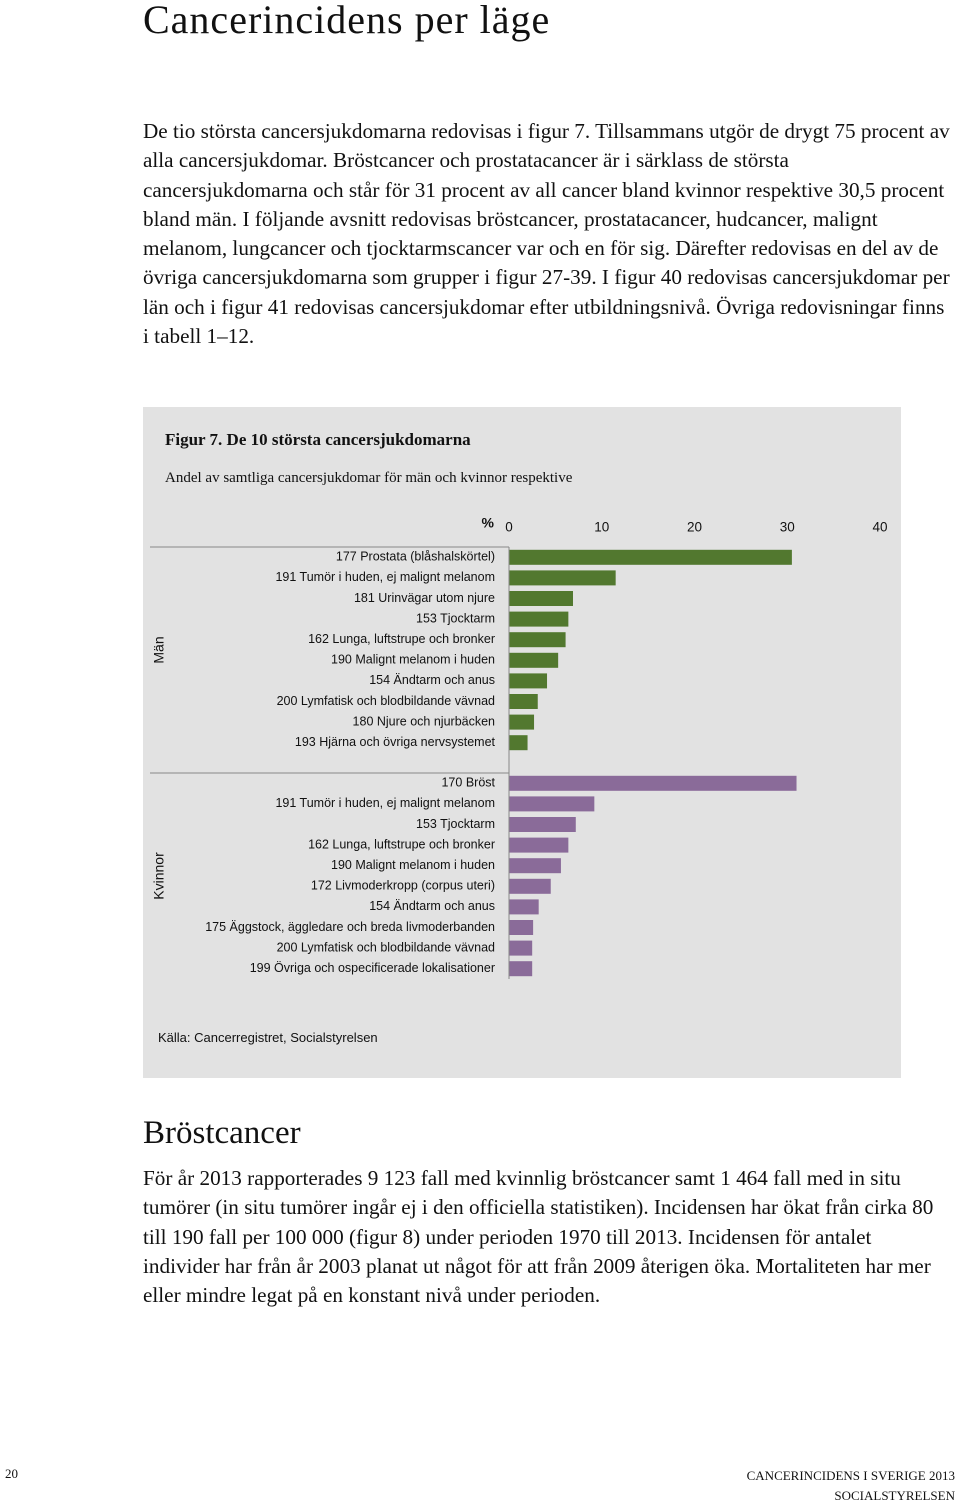 The image size is (960, 1503). I want to click on x-tick-label: 10, so click(601, 527).